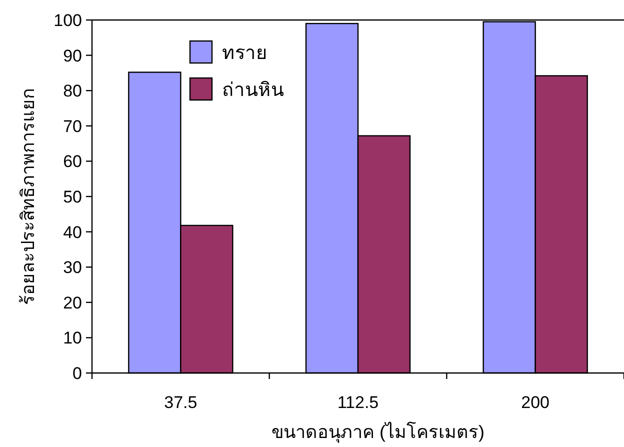 This screenshot has width=624, height=447. I want to click on y-tick-label: 50, so click(72, 197).